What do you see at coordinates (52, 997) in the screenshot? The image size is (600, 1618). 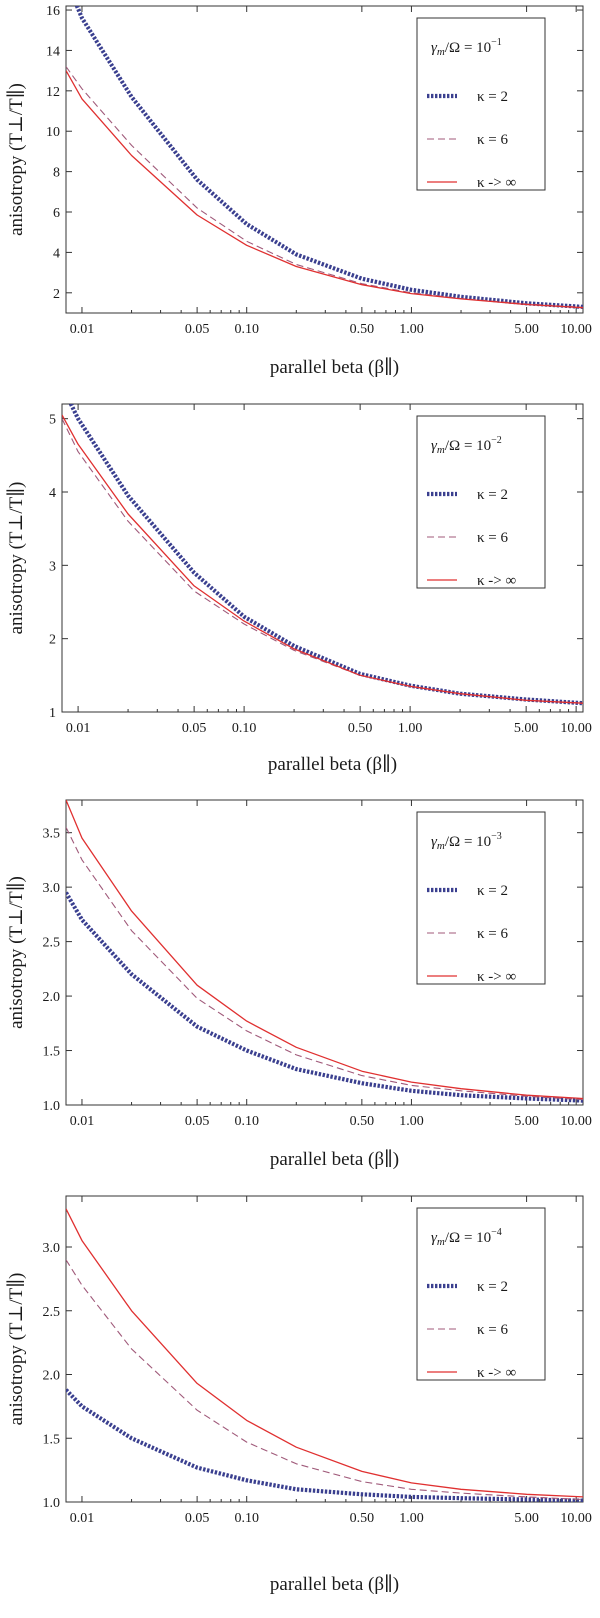 I see `y-tick-label: 2.0` at bounding box center [52, 997].